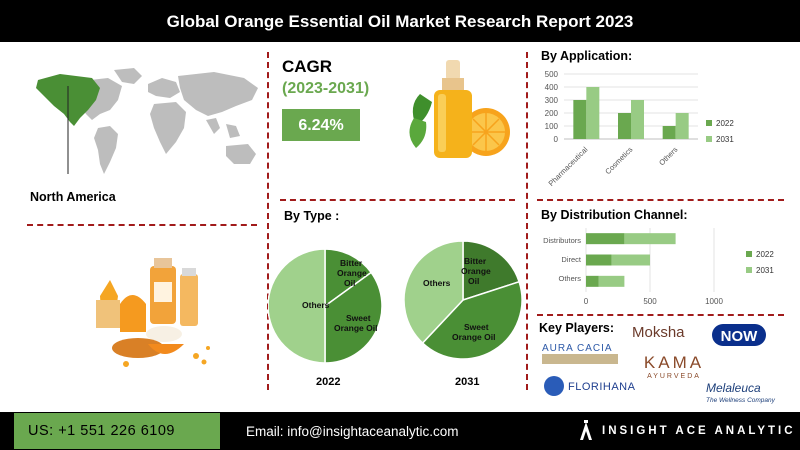 The image size is (800, 450). Describe the element at coordinates (552, 113) in the screenshot. I see `app-ytick-200: 200` at that location.